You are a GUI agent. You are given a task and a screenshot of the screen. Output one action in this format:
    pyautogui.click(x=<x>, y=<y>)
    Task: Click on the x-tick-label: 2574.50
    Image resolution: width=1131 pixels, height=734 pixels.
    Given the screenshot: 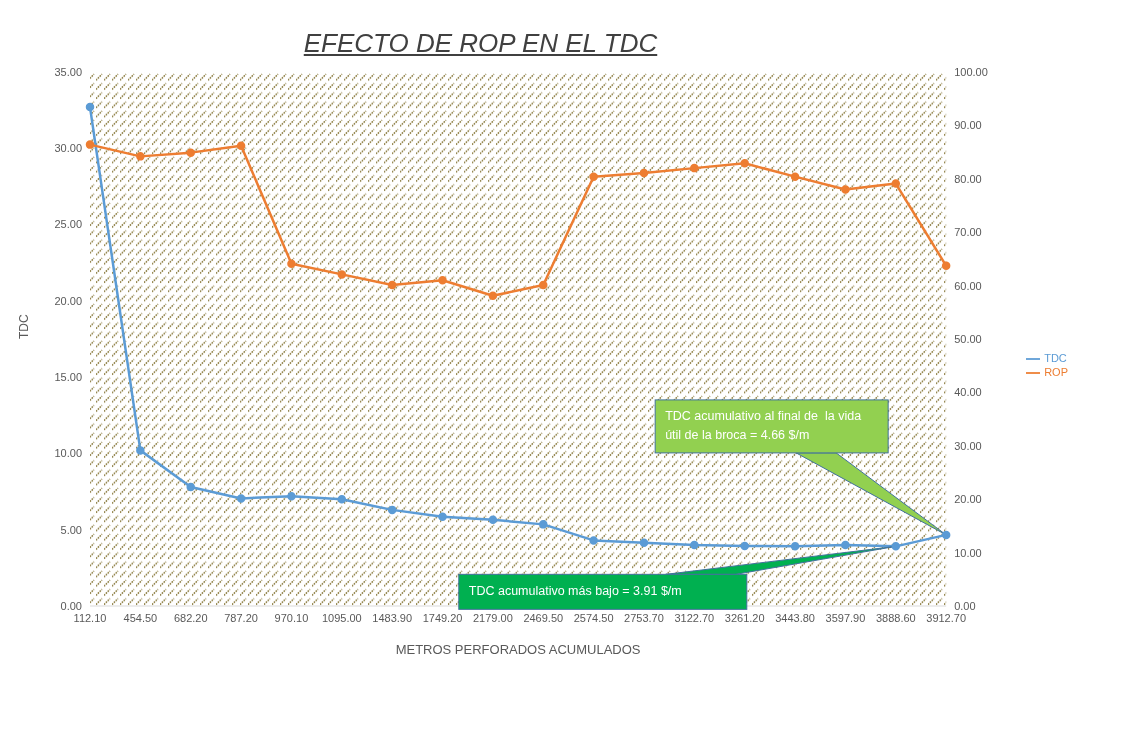 What is the action you would take?
    pyautogui.click(x=593, y=617)
    